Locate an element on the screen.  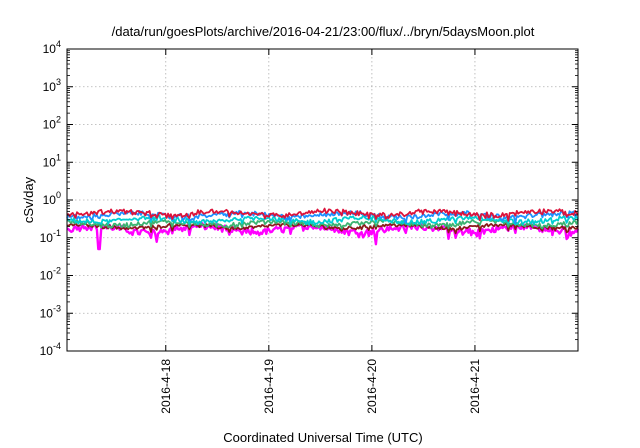
y-tick-label: 10⁻¹ is located at coordinates (50, 236).